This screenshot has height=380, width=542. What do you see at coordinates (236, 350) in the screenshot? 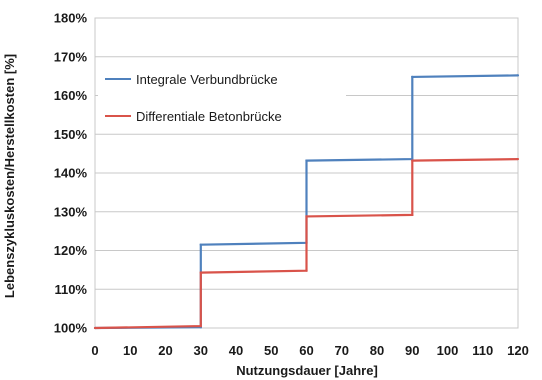
I see `x-tick-label: 40` at bounding box center [236, 350].